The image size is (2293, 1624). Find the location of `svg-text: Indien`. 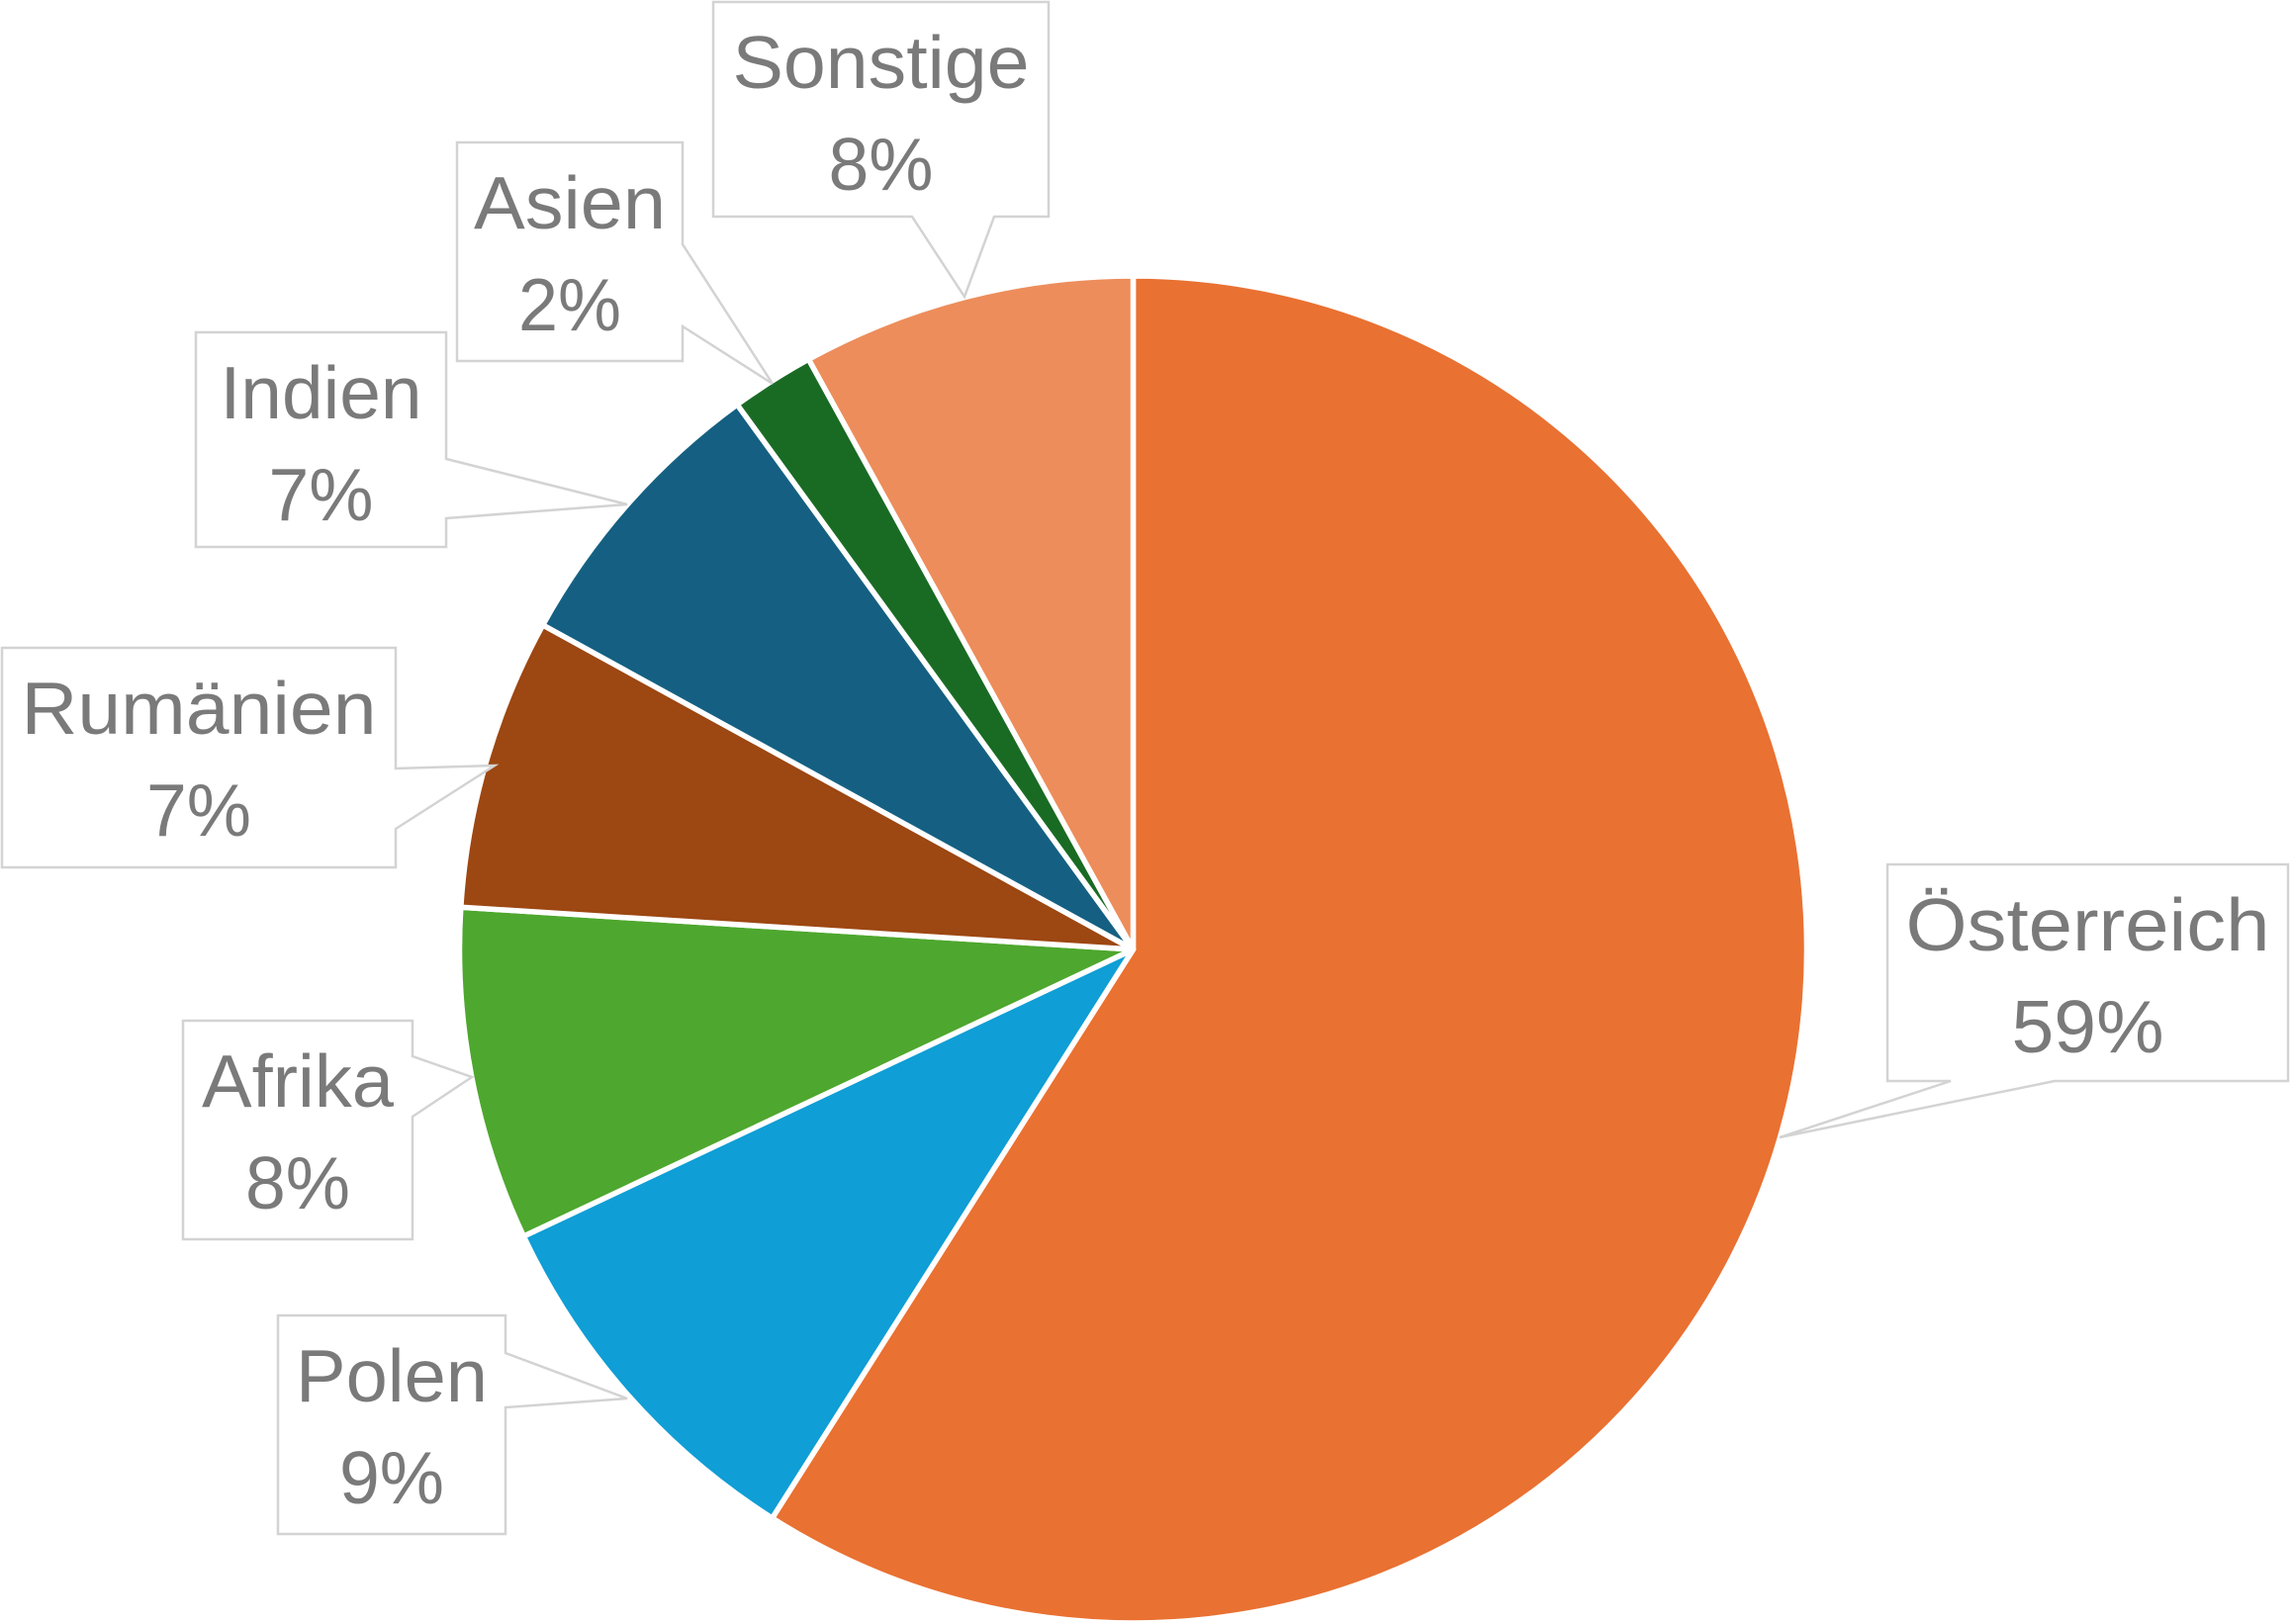

svg-text: Indien is located at coordinates (321, 392).